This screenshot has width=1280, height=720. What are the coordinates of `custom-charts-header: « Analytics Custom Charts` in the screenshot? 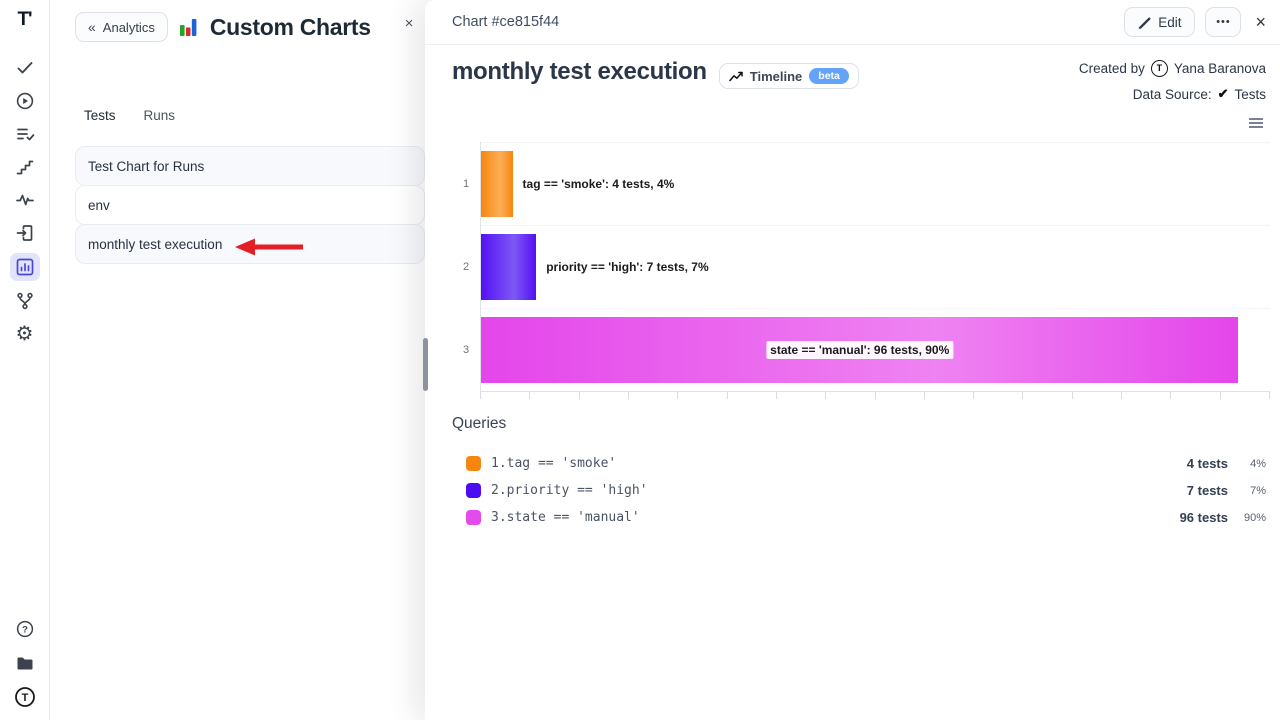 It's located at (237, 23).